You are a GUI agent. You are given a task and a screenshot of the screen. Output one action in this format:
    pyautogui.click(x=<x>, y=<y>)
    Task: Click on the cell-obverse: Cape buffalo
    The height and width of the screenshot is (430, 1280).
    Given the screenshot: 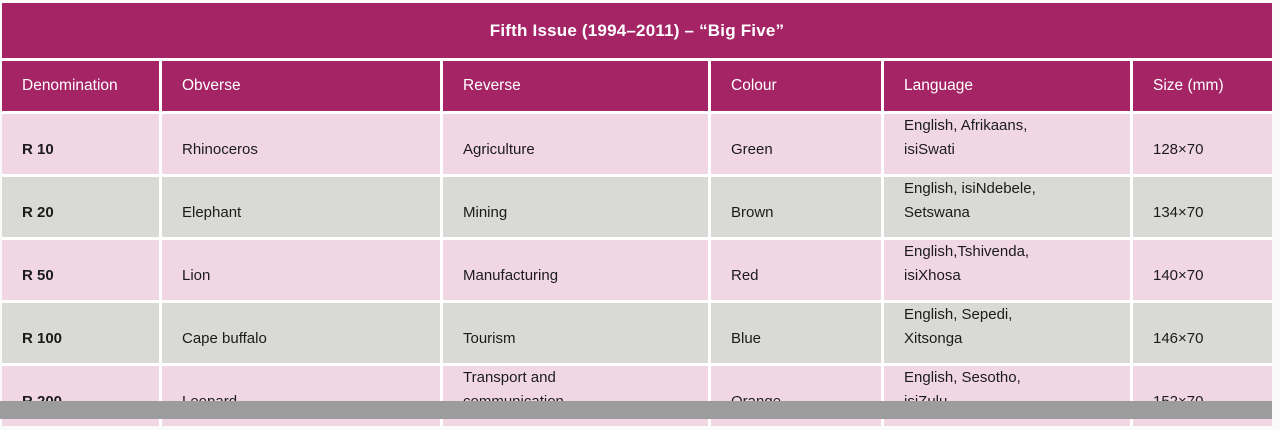 What is the action you would take?
    pyautogui.click(x=302, y=334)
    